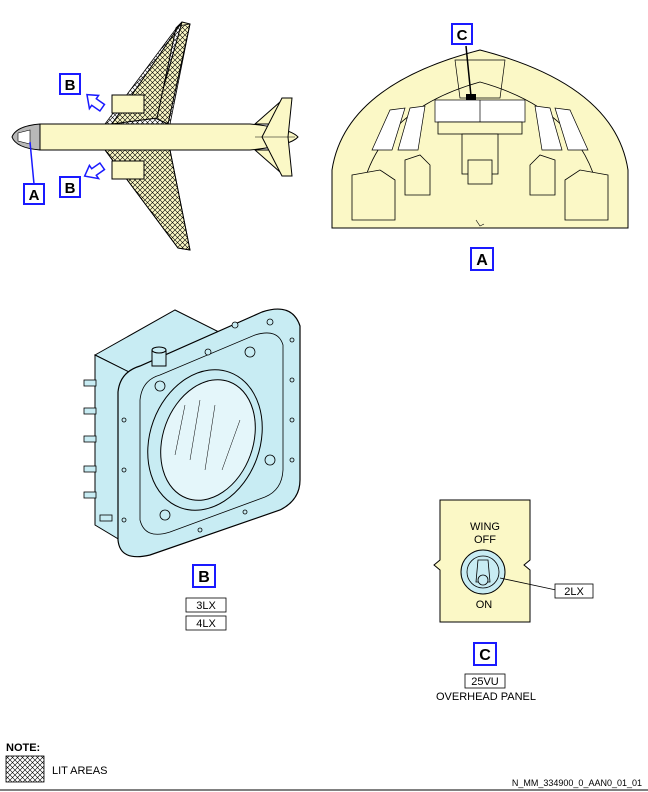  What do you see at coordinates (94, 170) in the screenshot?
I see `arrow-lower-b` at bounding box center [94, 170].